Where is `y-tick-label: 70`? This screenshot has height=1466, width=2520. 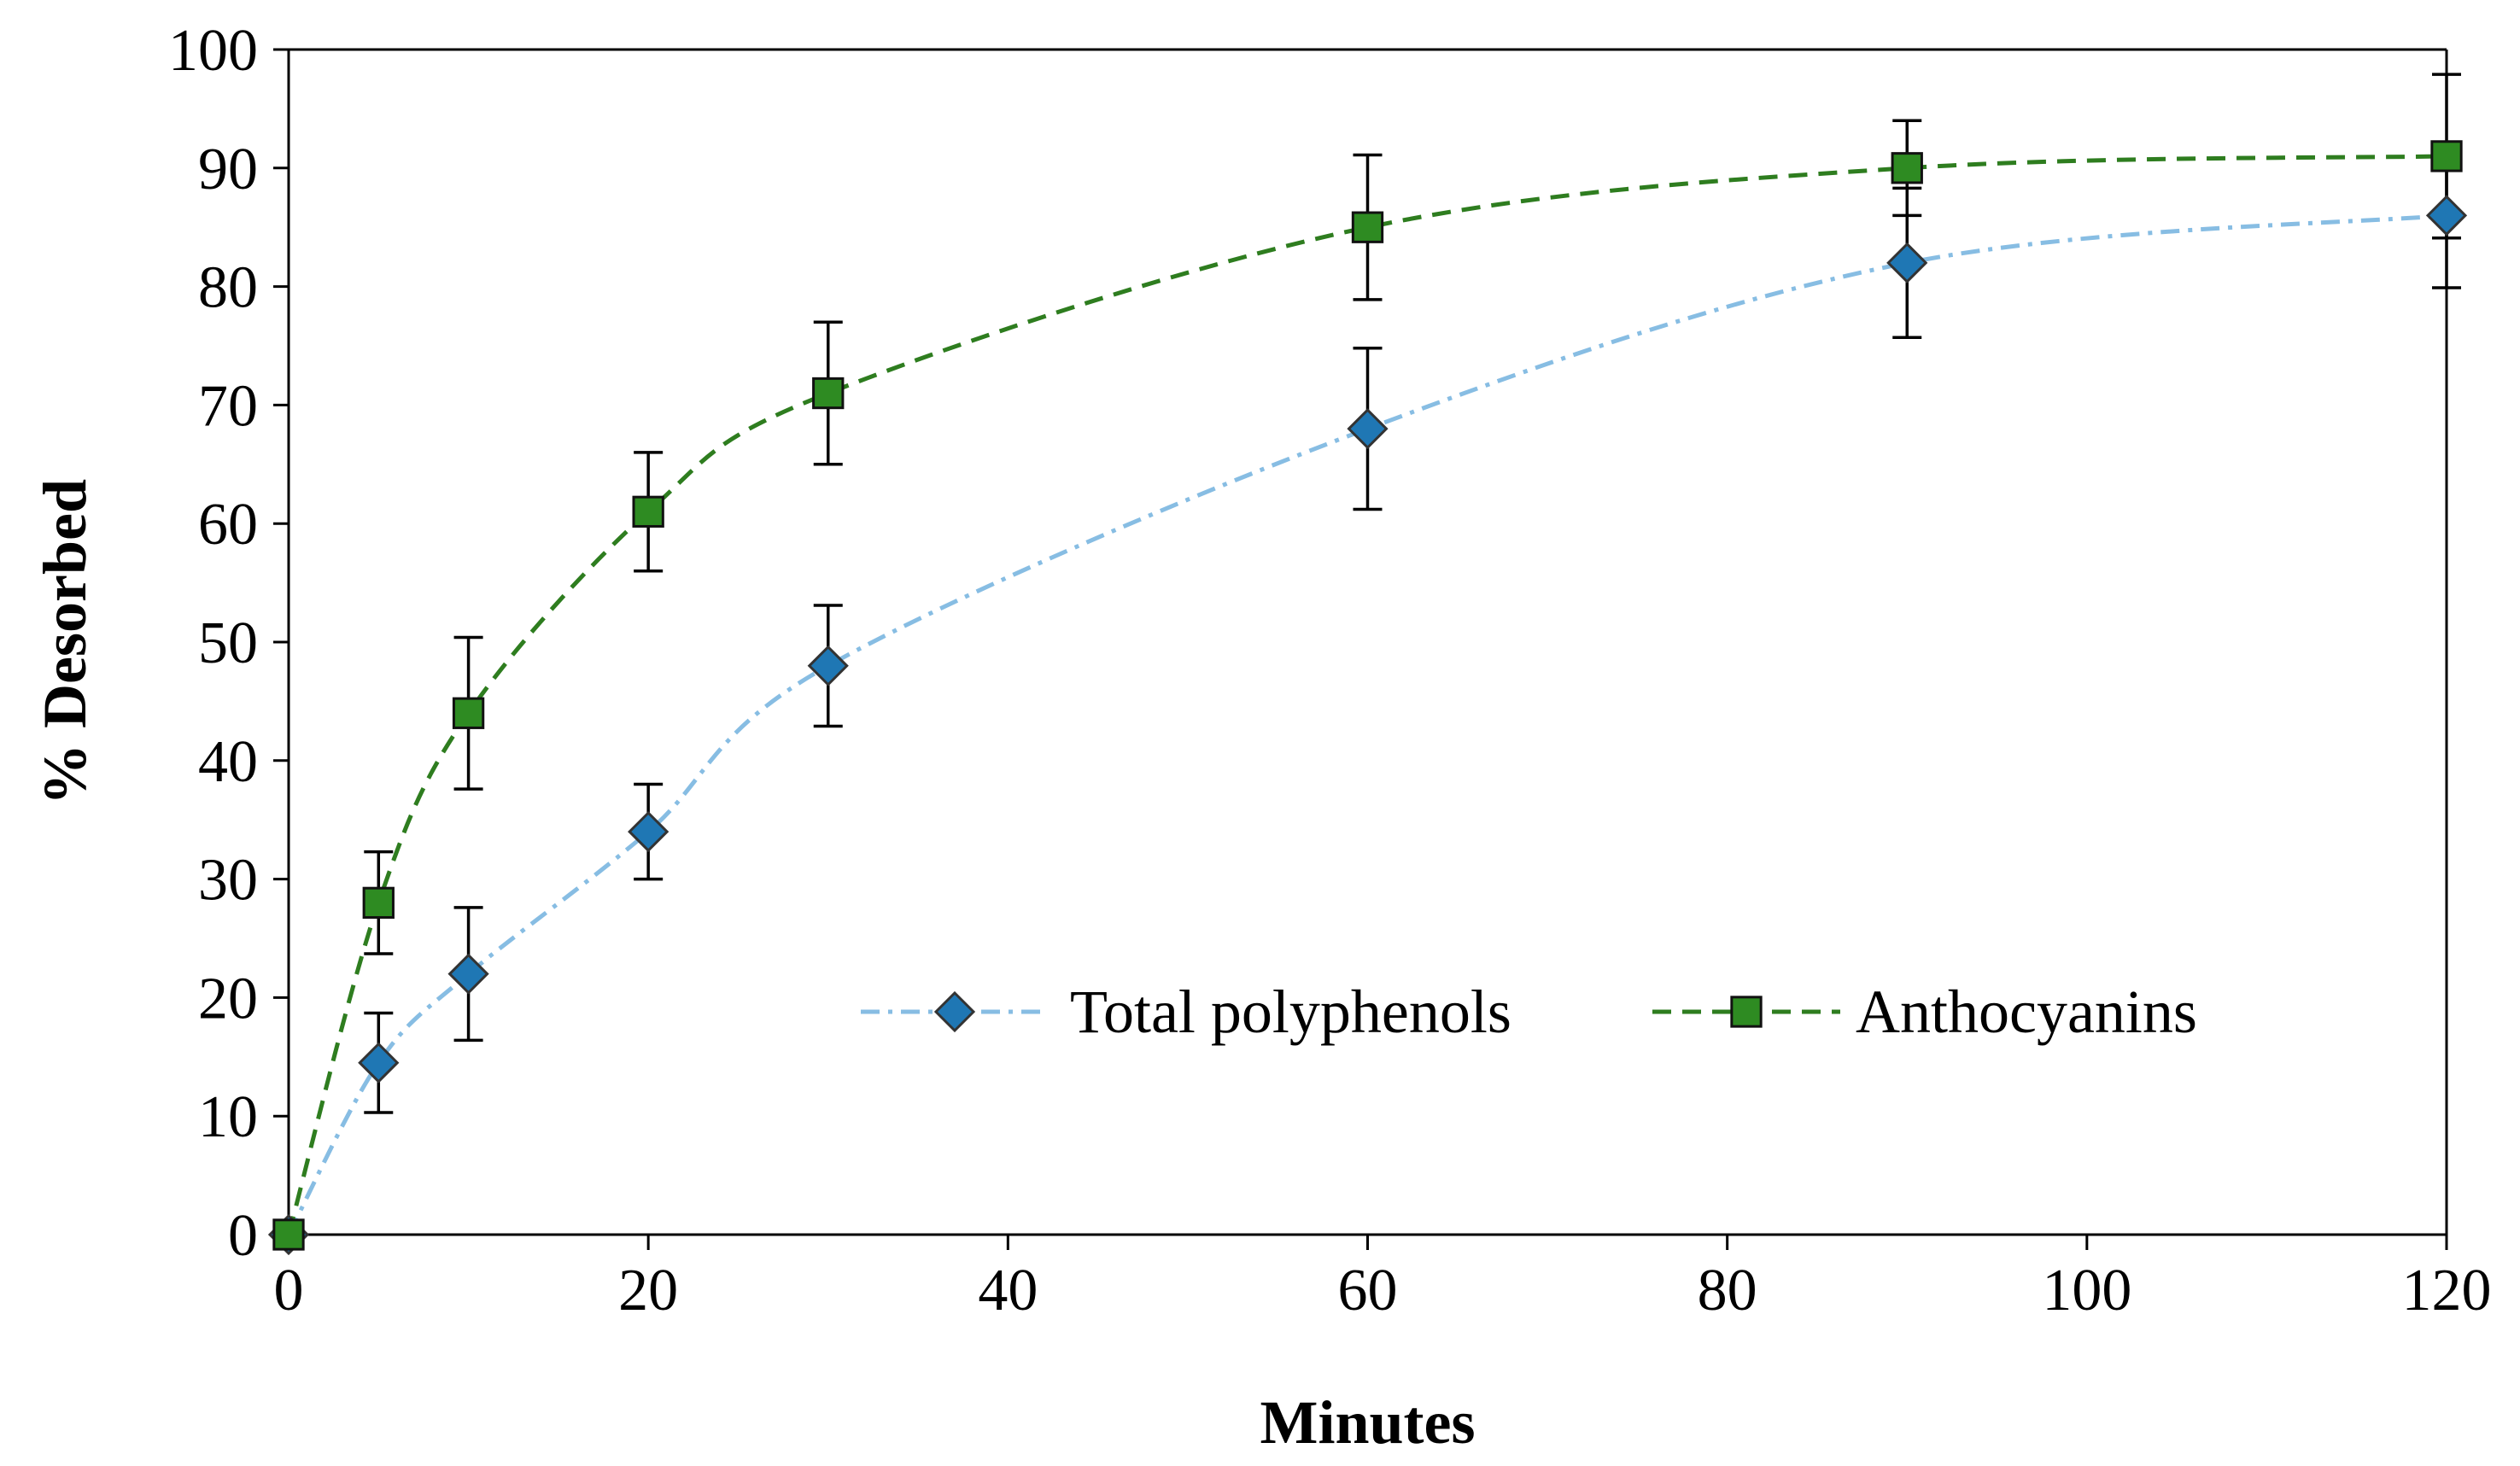
y-tick-label: 70 is located at coordinates (228, 406).